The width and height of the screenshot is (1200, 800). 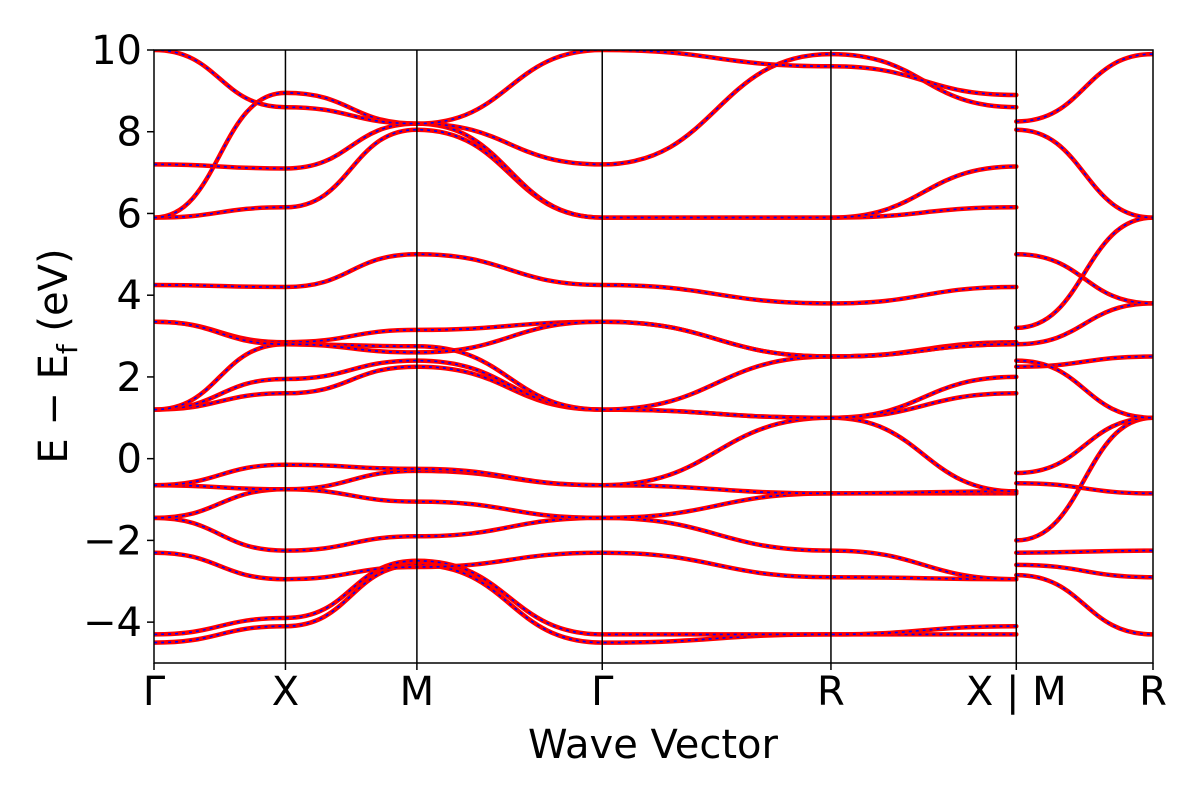 I want to click on y-tick-label: −4, so click(x=112, y=623).